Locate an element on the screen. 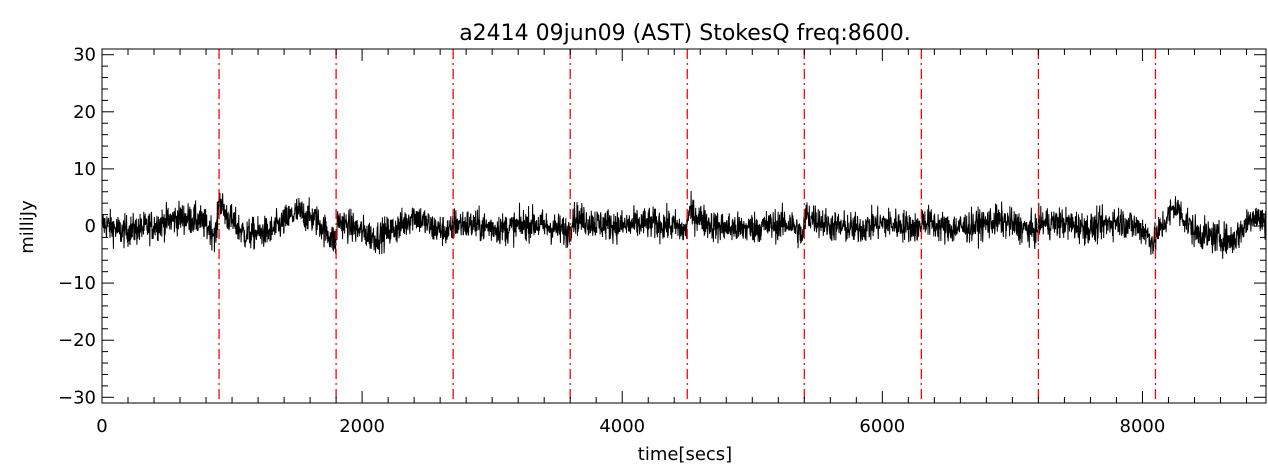 The height and width of the screenshot is (470, 1268). y-tick-label: −30 is located at coordinates (77, 397).